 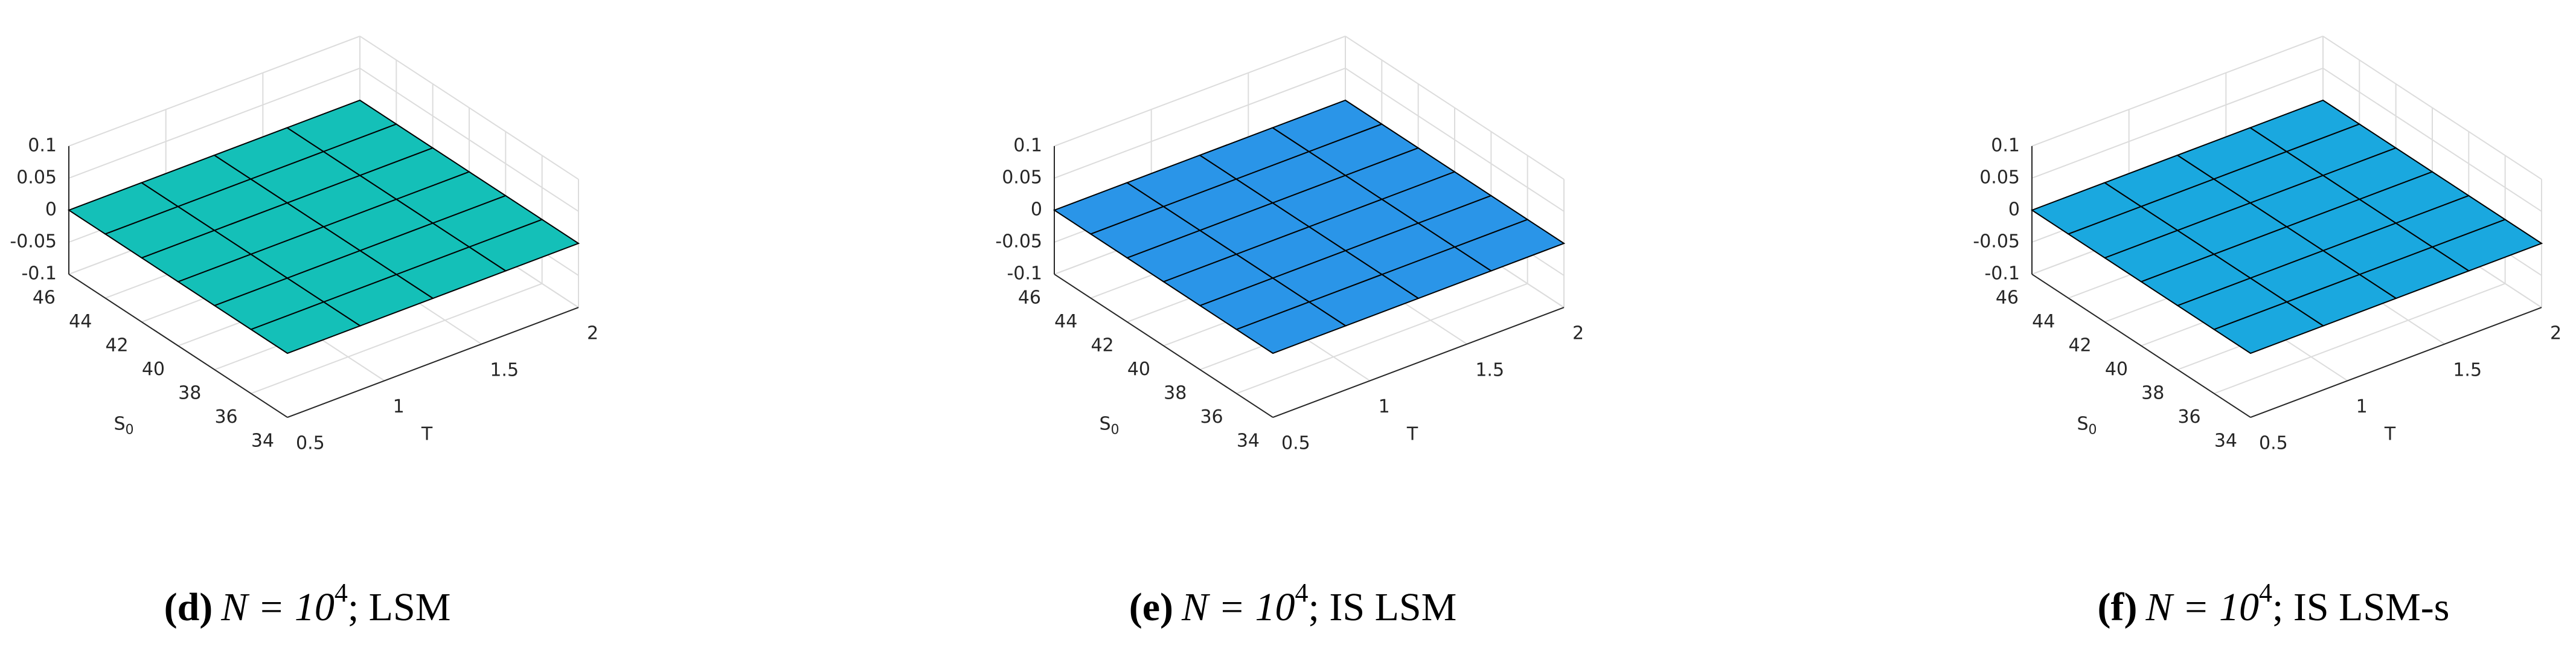 I want to click on caption-rest: ; IS LSM, so click(x=1383, y=607).